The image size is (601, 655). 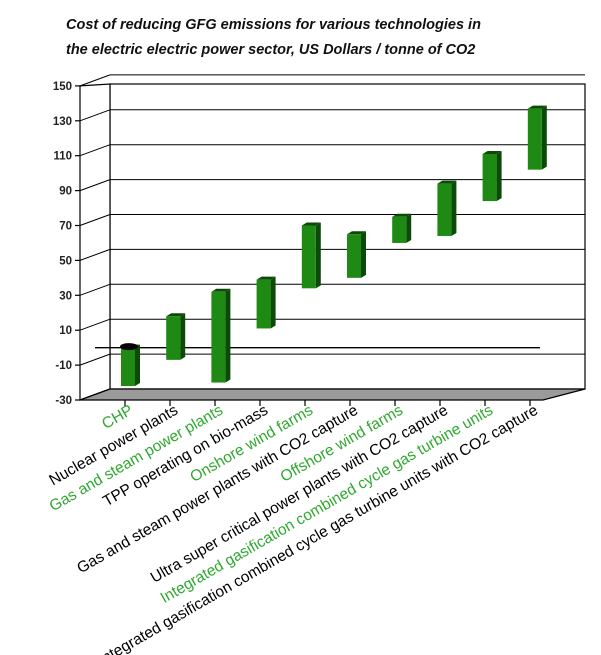 What do you see at coordinates (95, 242) in the screenshot?
I see `side-wall` at bounding box center [95, 242].